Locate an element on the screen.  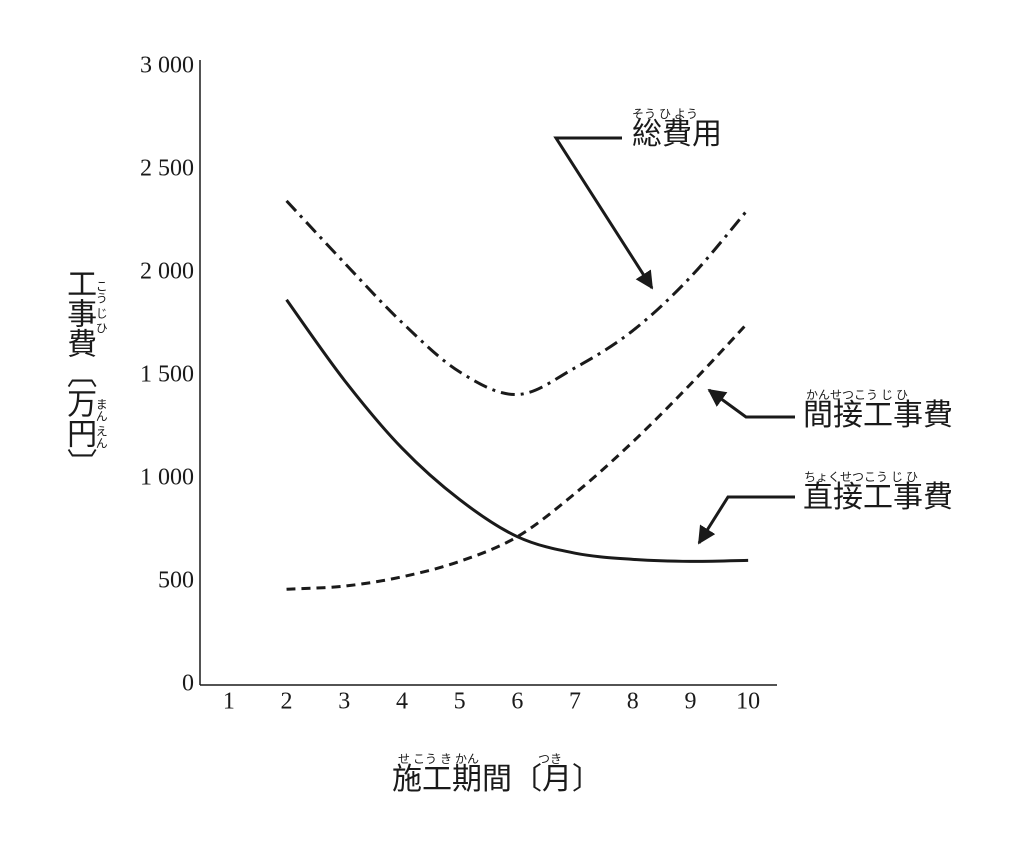
series-ruby: そう ひ よう is located at coordinates (665, 114).